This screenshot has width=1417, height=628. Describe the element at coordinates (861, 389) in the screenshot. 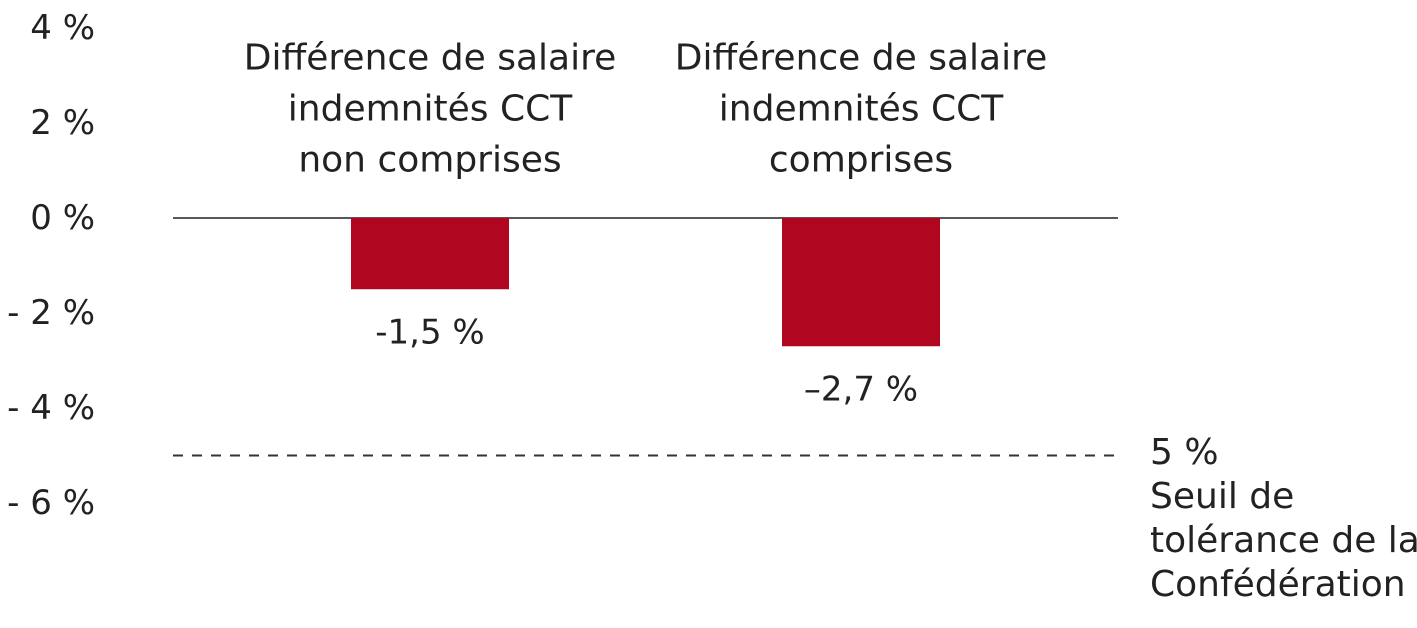

I see `bar-value-label: –2,7 %` at that location.